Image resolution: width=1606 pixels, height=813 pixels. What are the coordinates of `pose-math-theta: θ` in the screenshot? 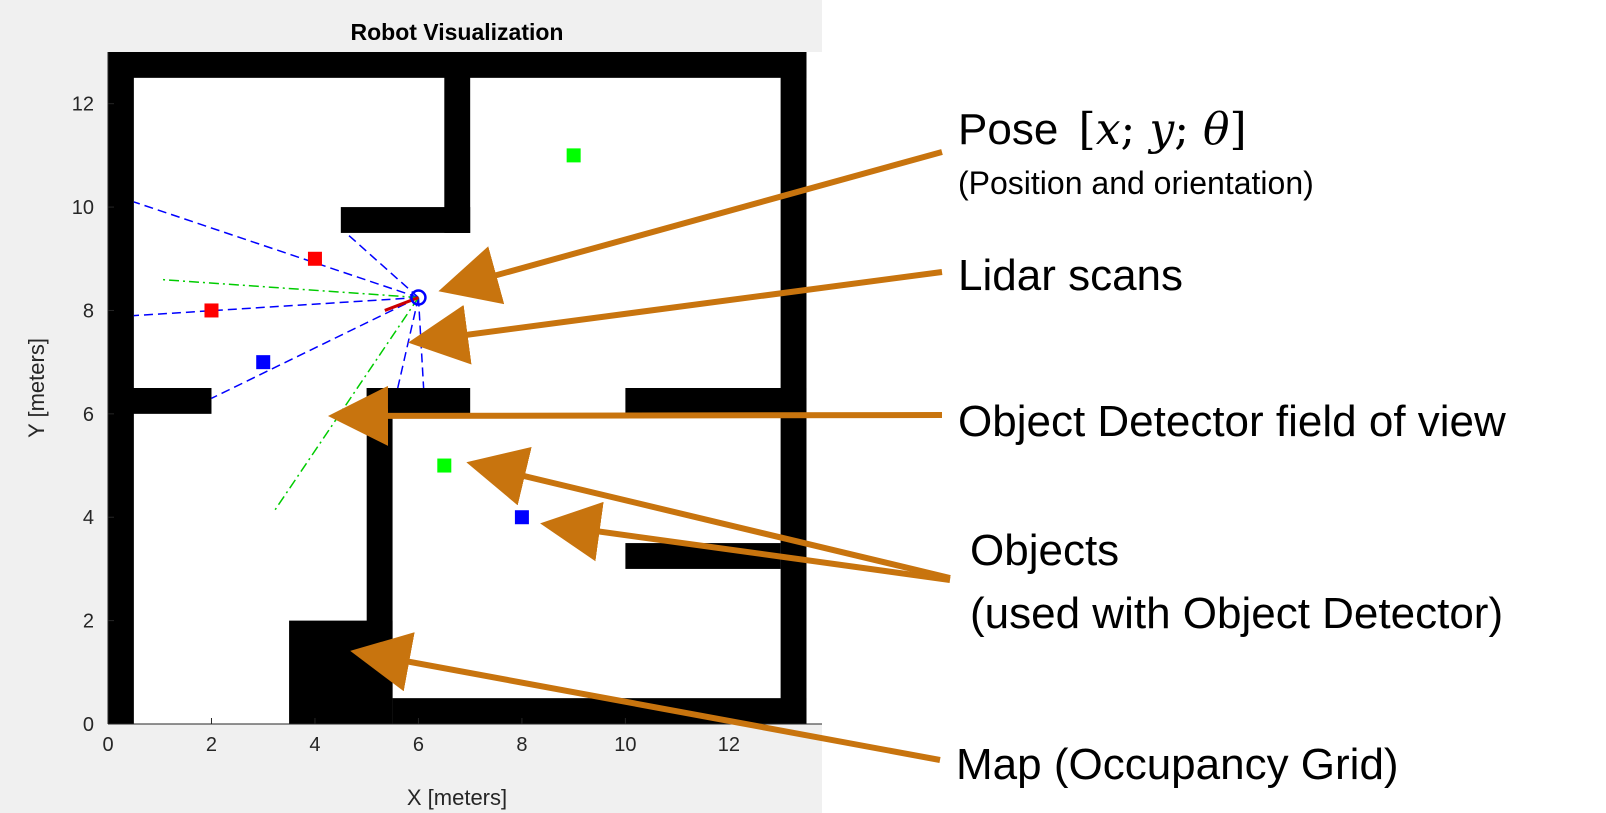 It's located at (1216, 129).